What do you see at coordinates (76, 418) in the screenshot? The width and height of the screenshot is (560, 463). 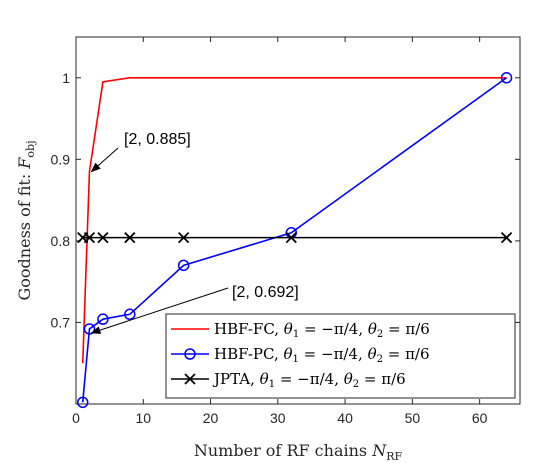 I see `x-tick-label: 0` at bounding box center [76, 418].